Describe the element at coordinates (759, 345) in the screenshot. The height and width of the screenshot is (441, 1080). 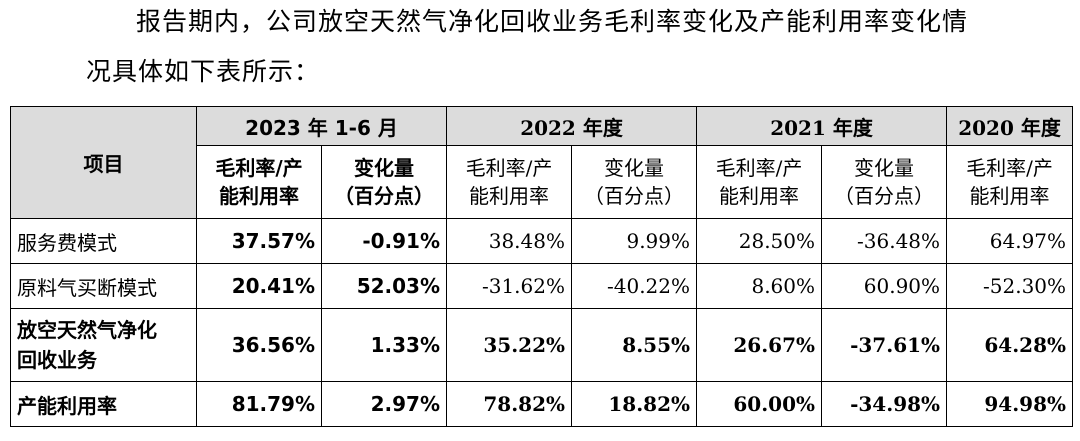
I see `cell-value: 26.67%` at that location.